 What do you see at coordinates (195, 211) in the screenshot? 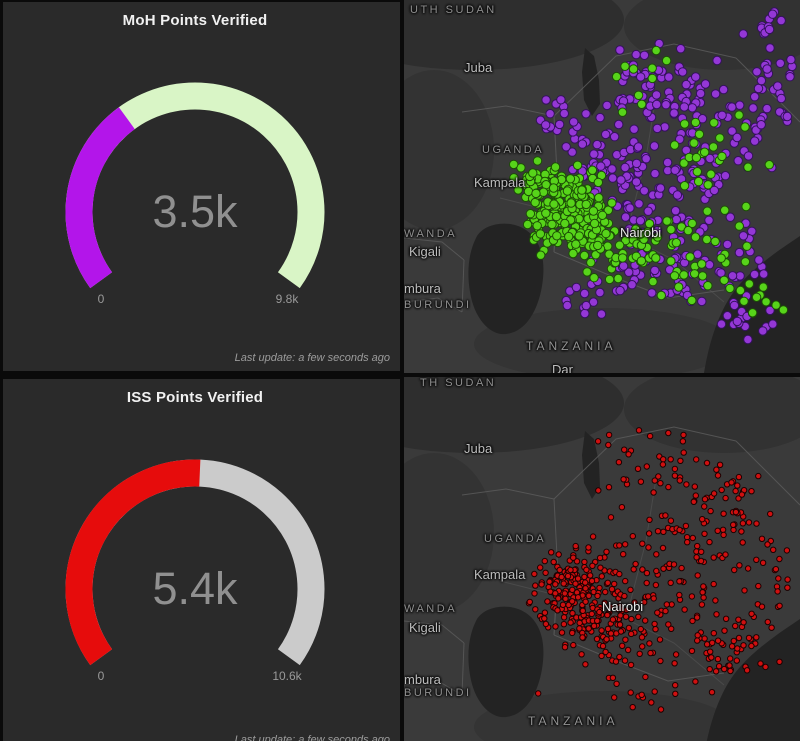
I see `gauge-value: 3.5k` at bounding box center [195, 211].